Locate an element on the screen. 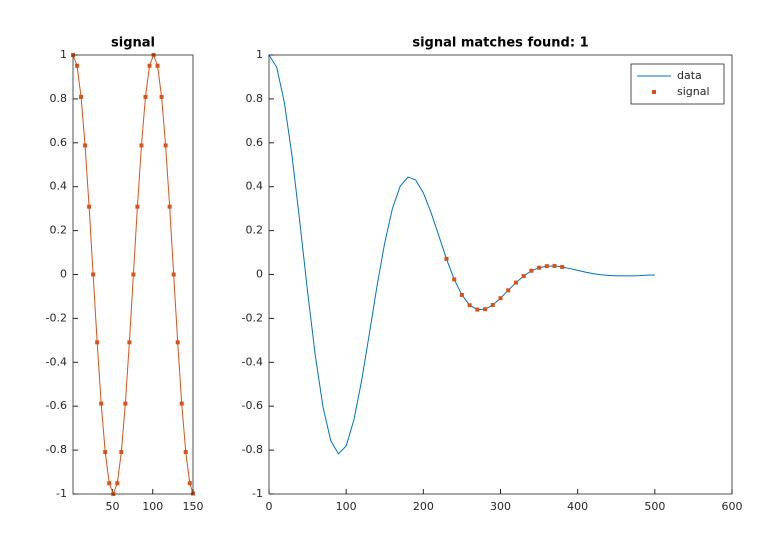  x-tick-label: 200 is located at coordinates (423, 506).